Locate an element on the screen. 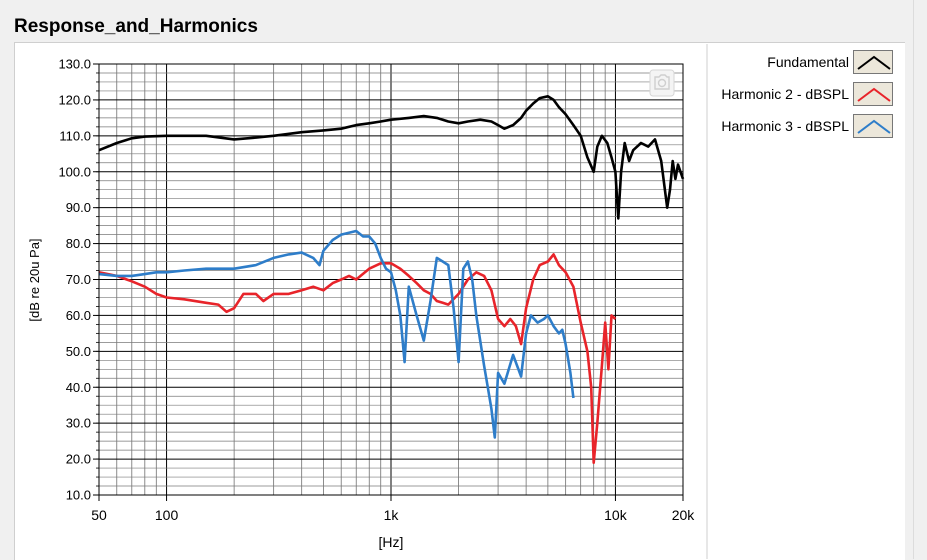 This screenshot has height=560, width=927. legend-item-fundamental: Fundamental is located at coordinates (807, 63).